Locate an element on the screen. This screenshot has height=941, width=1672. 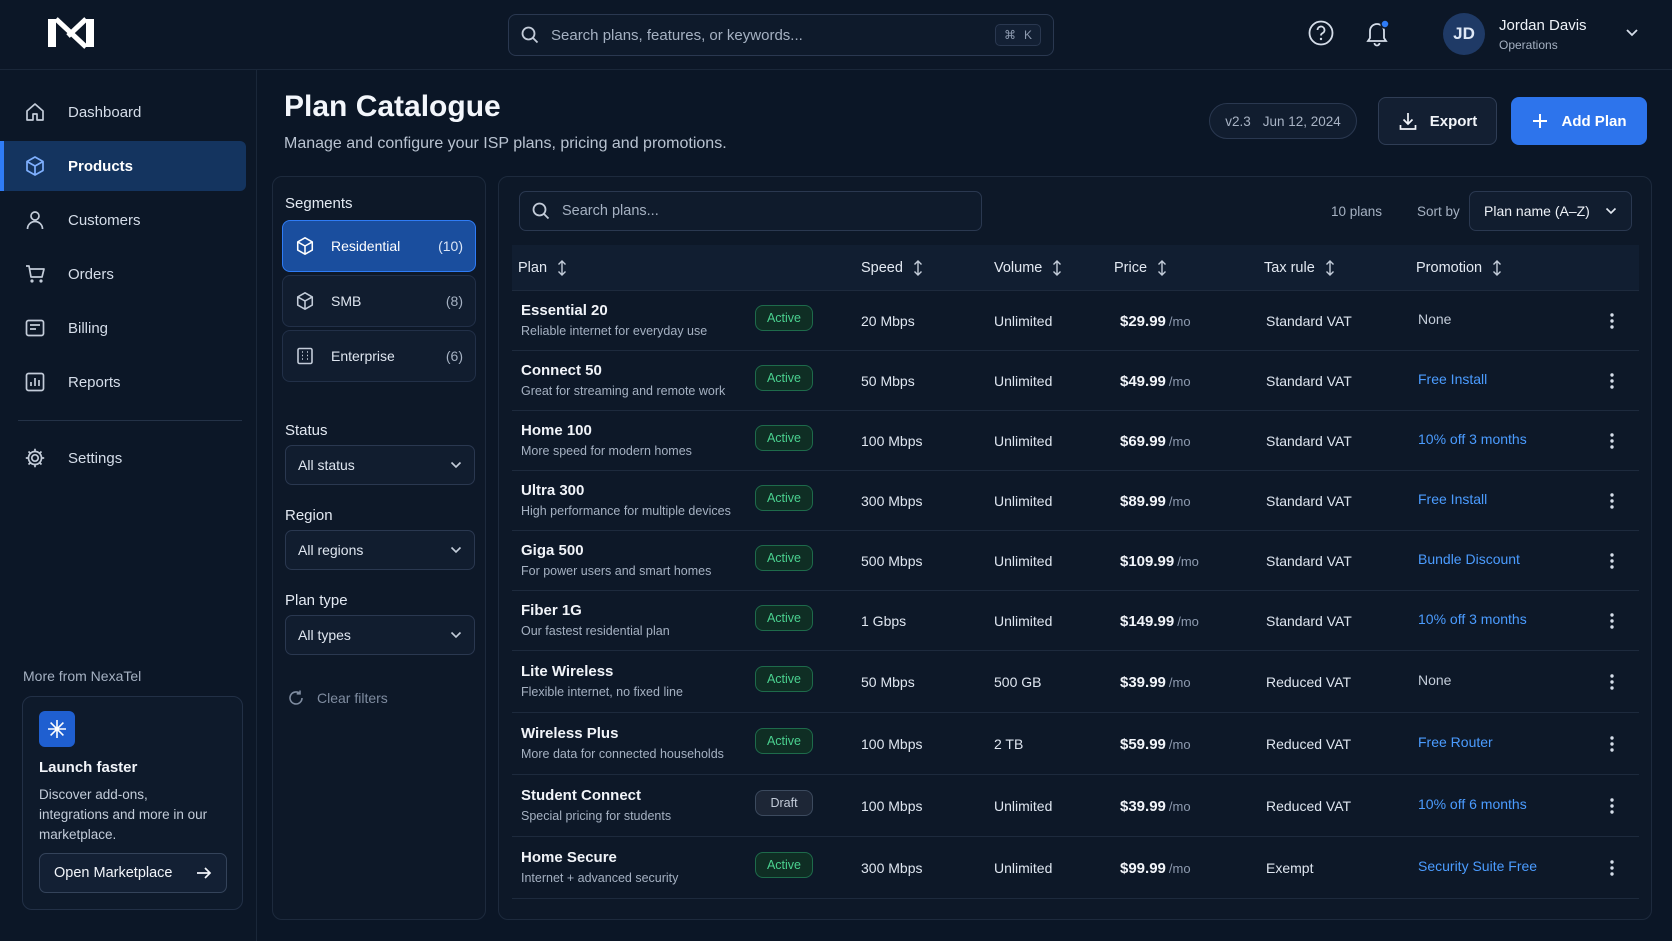
help-icon is located at coordinates (1321, 33).